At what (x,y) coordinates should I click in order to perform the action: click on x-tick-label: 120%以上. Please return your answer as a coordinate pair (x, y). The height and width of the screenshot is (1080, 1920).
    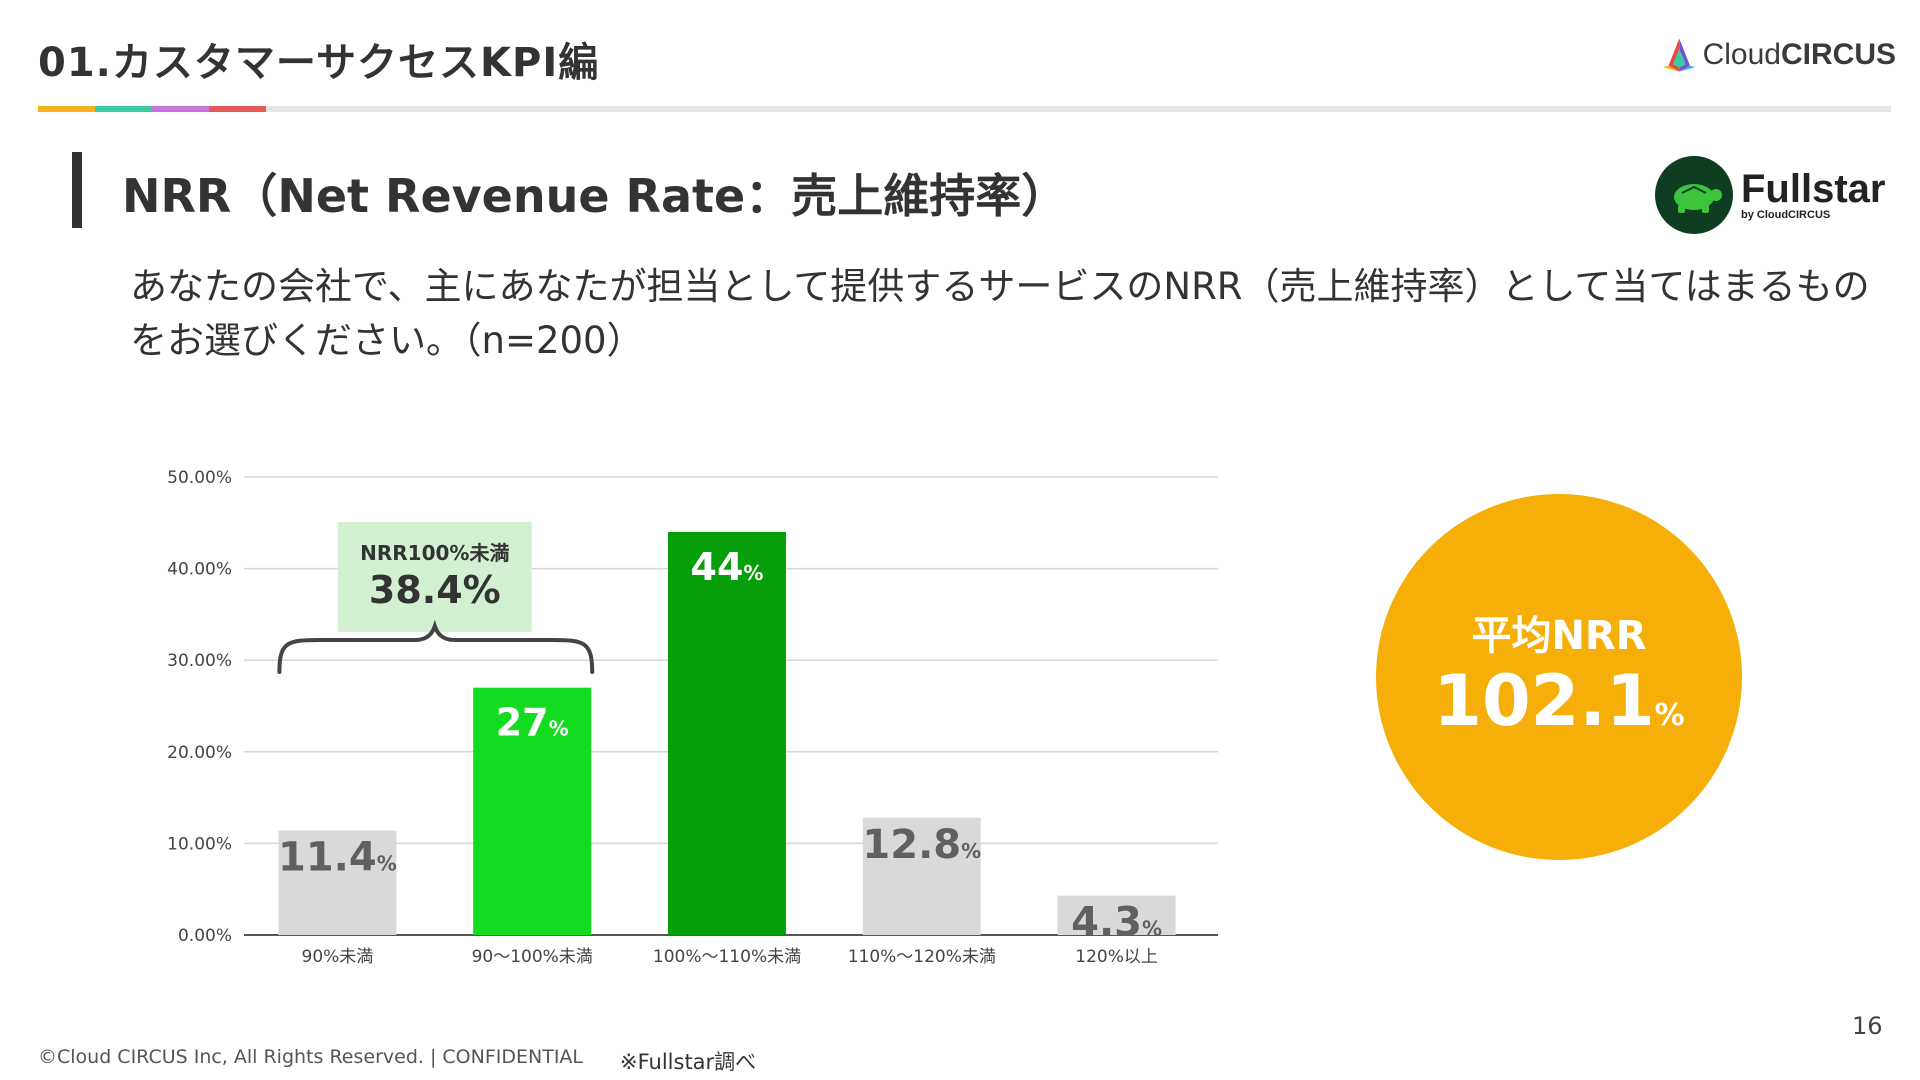
    Looking at the image, I should click on (1116, 957).